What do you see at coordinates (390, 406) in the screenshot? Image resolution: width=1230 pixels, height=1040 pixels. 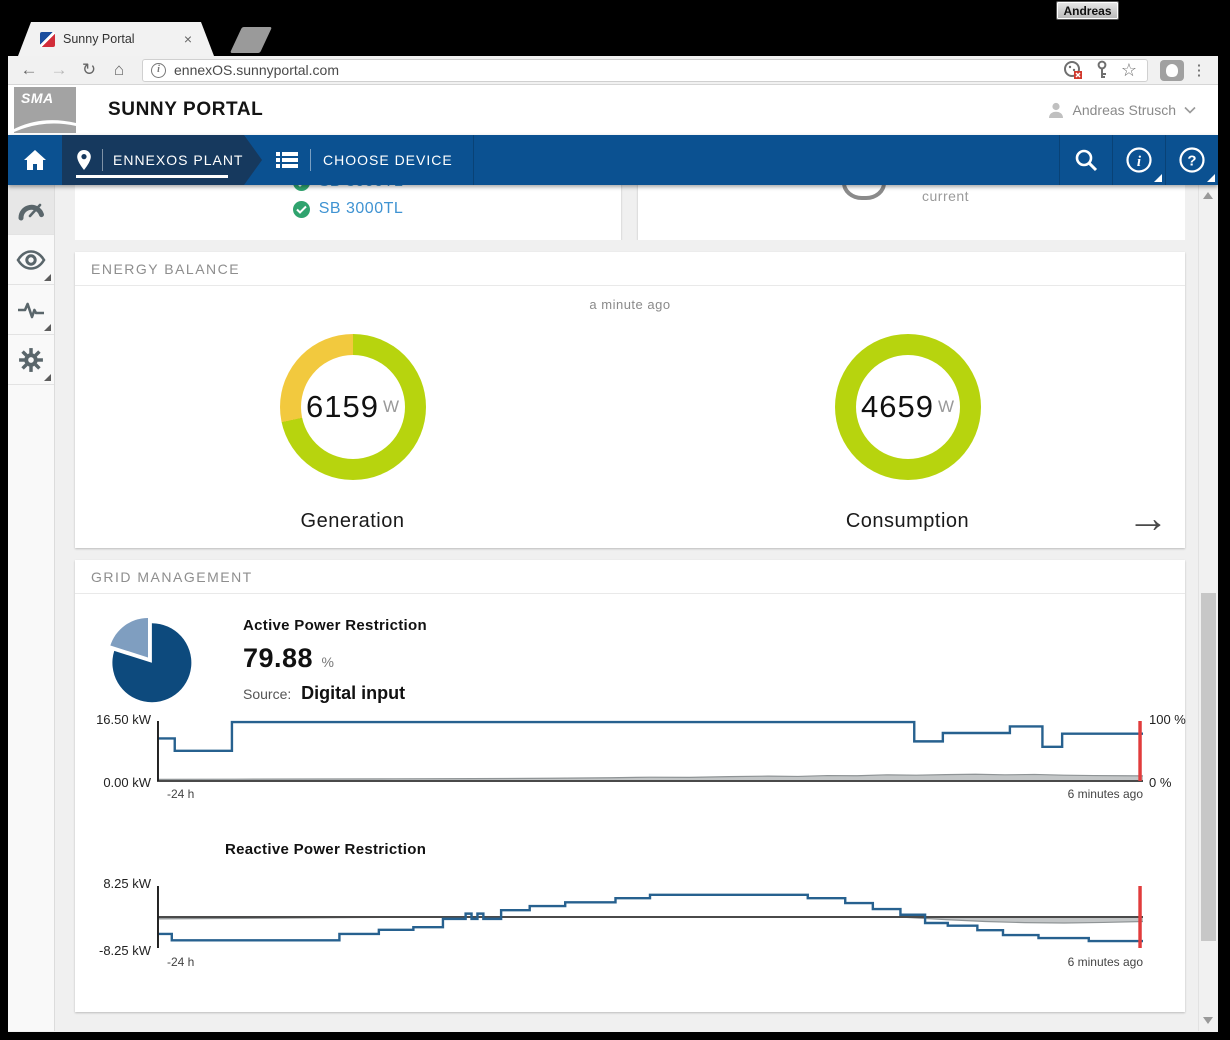 I see `generation-unit: W` at bounding box center [390, 406].